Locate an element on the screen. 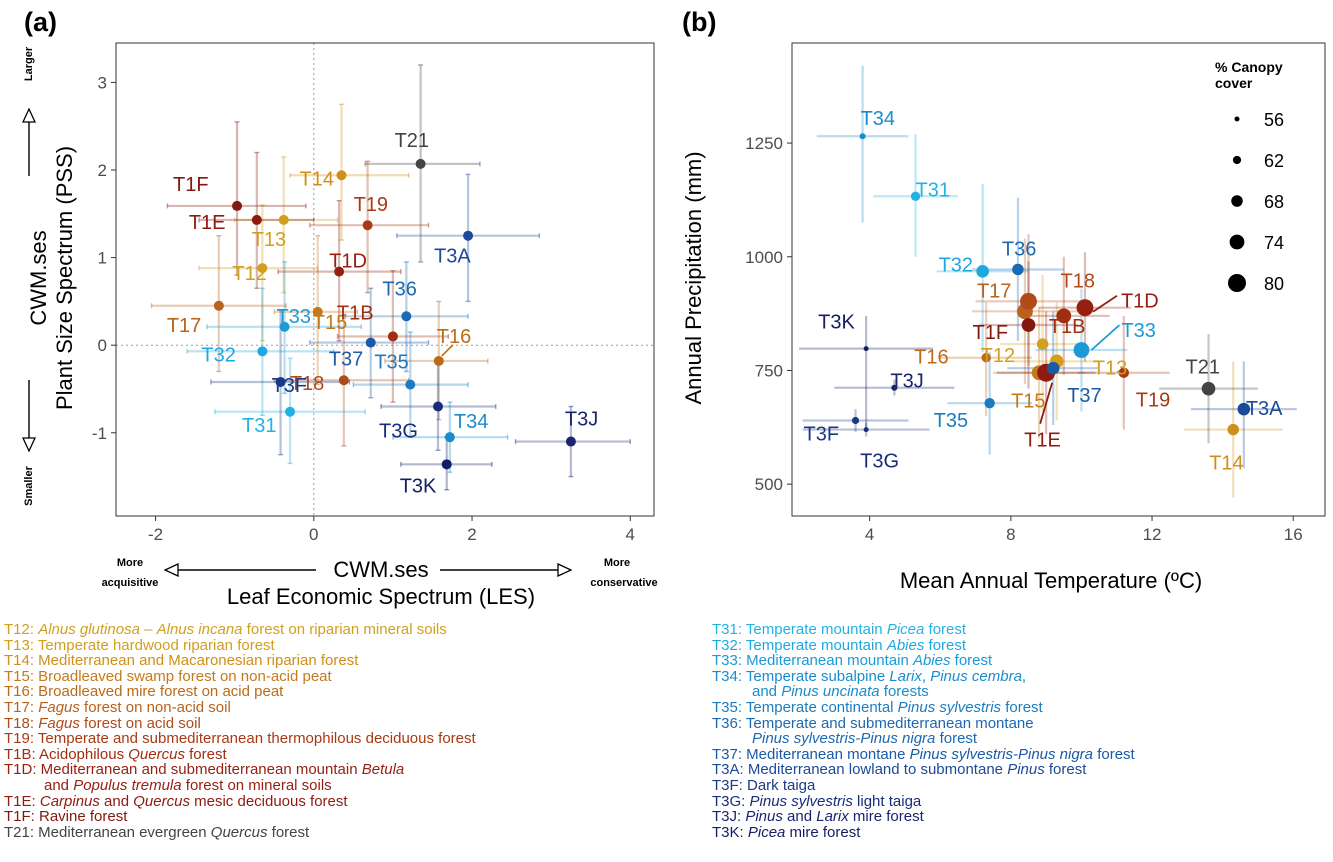 Image resolution: width=1333 pixels, height=862 pixels. a-point-T12 is located at coordinates (262, 268).